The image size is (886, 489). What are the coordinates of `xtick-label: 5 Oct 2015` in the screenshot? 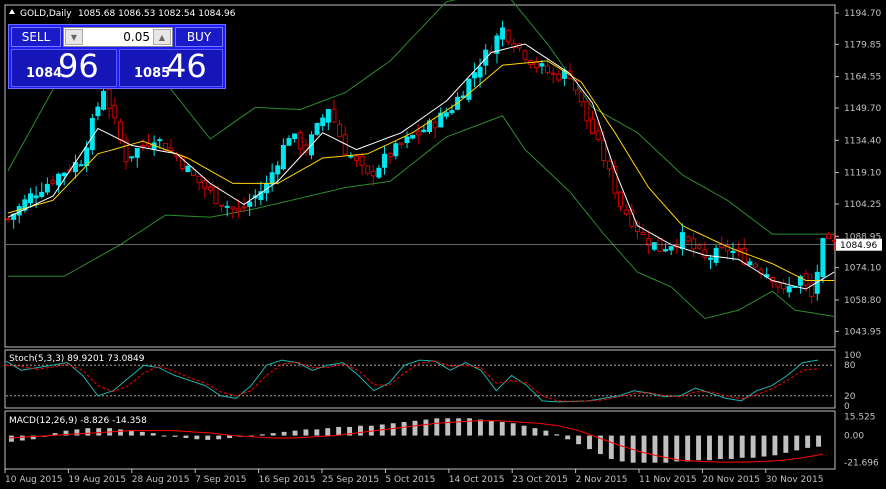 It's located at (410, 480).